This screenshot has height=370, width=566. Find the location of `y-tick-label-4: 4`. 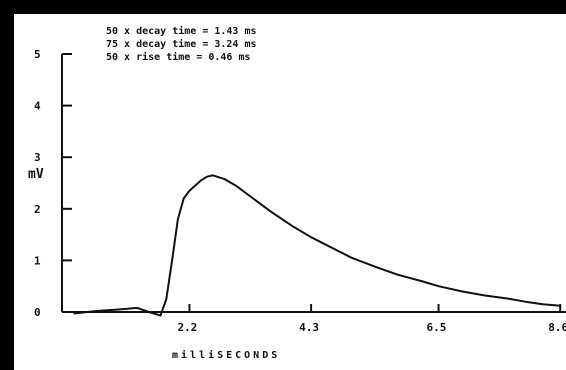

y-tick-label-4: 4 is located at coordinates (37, 106).